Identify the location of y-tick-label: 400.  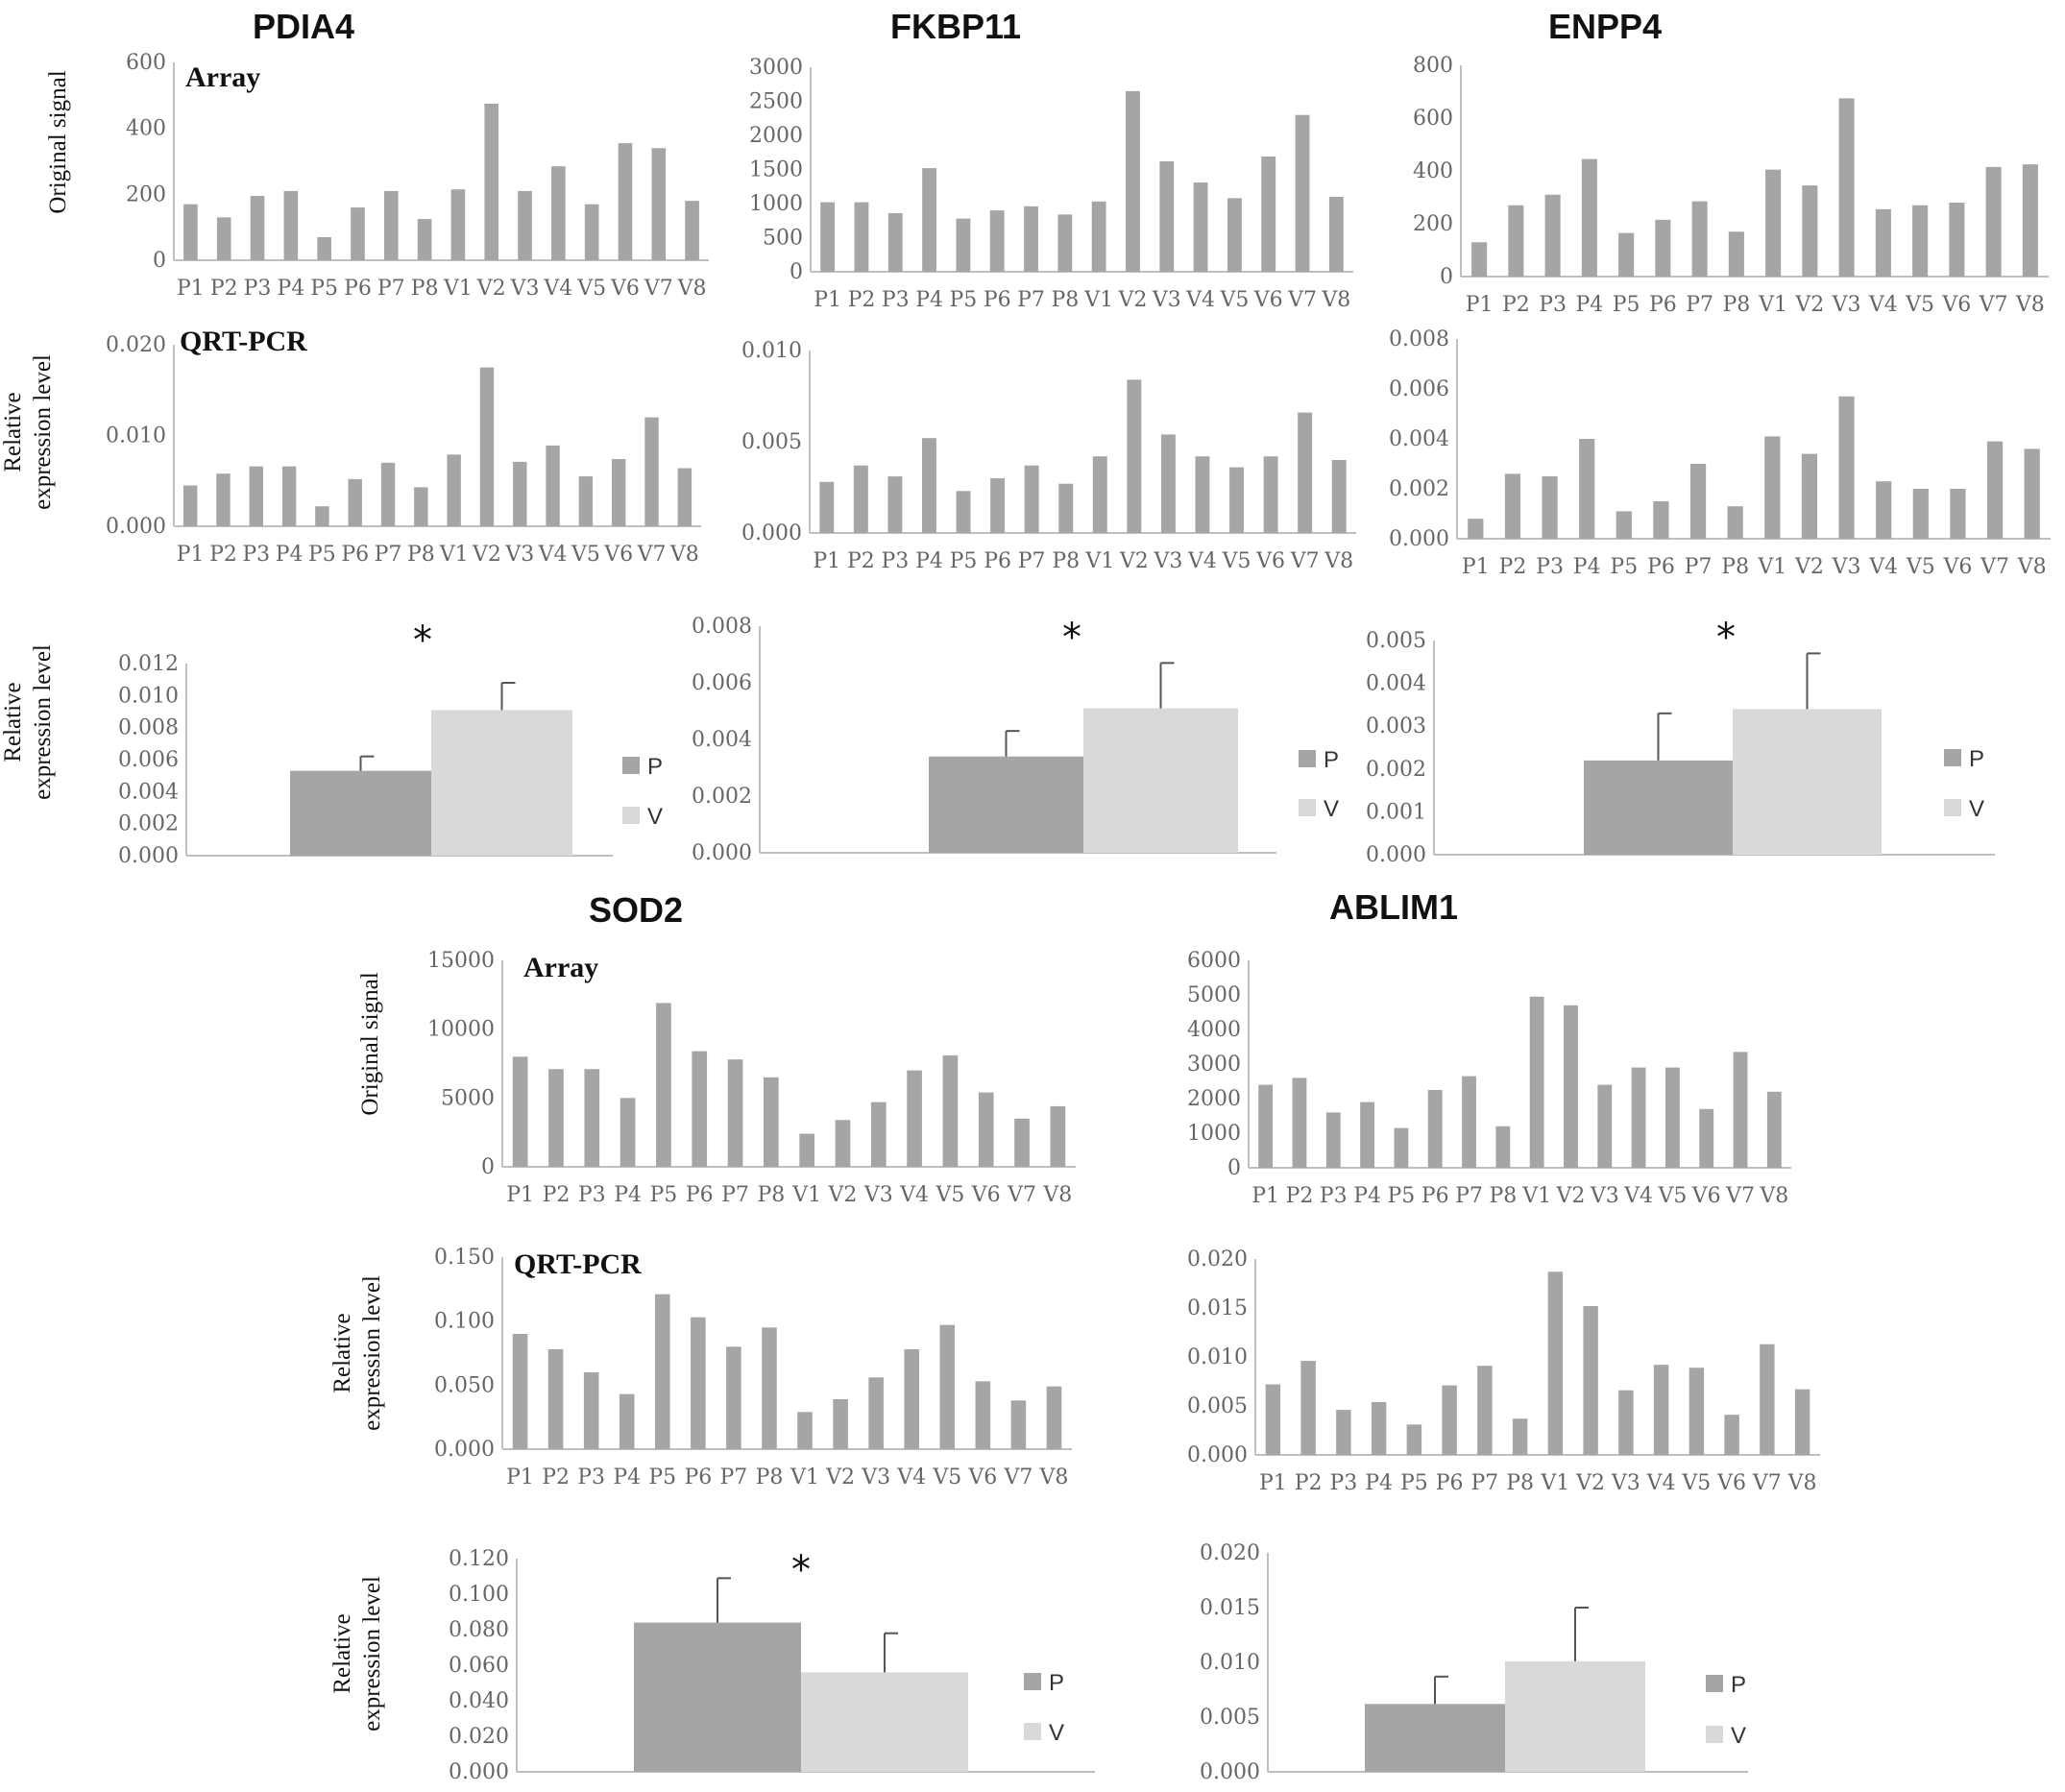
(146, 129).